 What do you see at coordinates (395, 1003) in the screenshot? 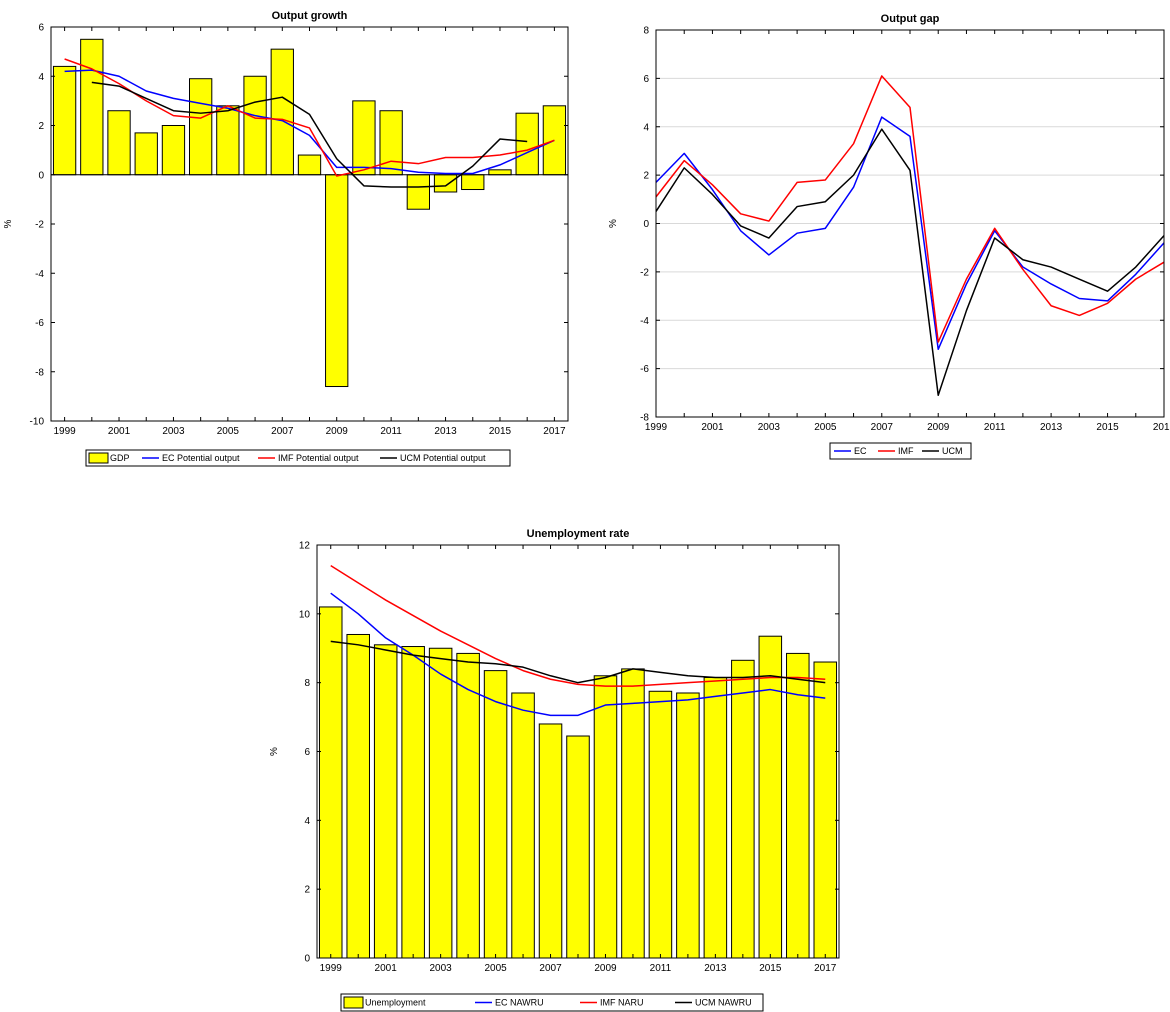
I see `legend-label: Unemployment` at bounding box center [395, 1003].